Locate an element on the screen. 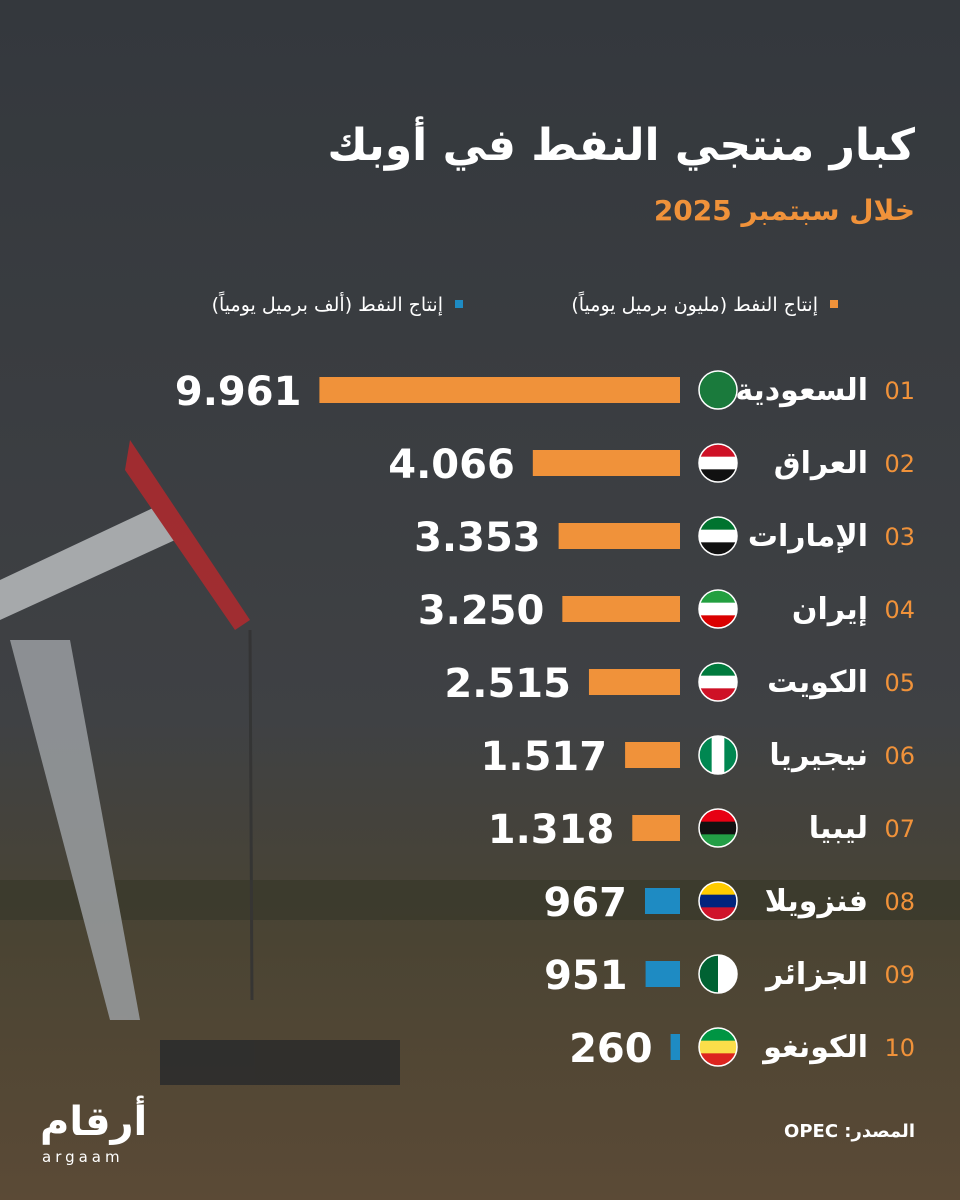  value-label: 967 is located at coordinates (585, 903).